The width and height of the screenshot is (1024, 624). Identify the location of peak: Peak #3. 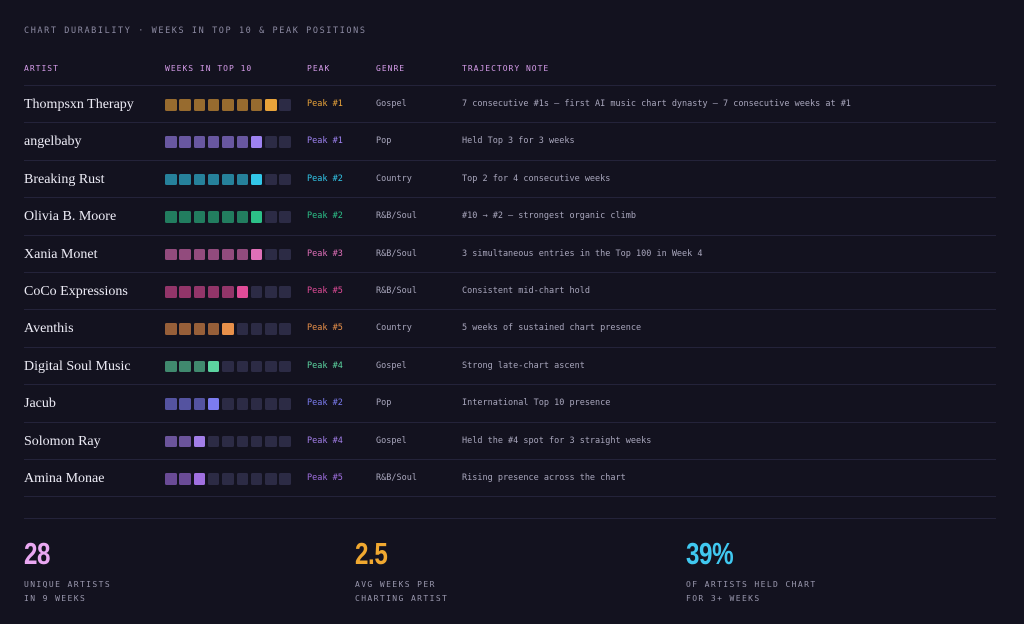
(325, 253).